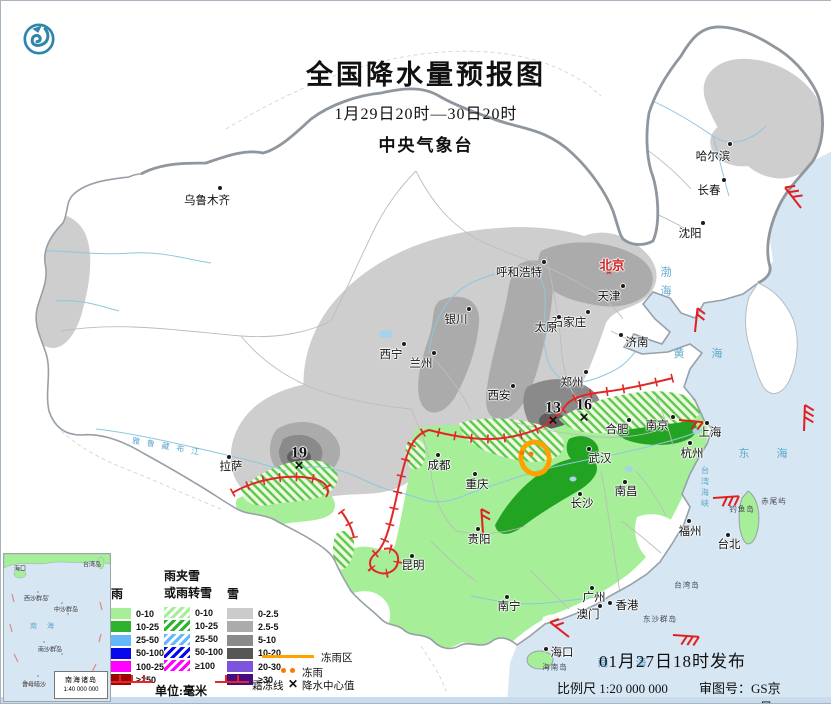  I want to click on inset-scale: 1:40 000 000, so click(81, 690).